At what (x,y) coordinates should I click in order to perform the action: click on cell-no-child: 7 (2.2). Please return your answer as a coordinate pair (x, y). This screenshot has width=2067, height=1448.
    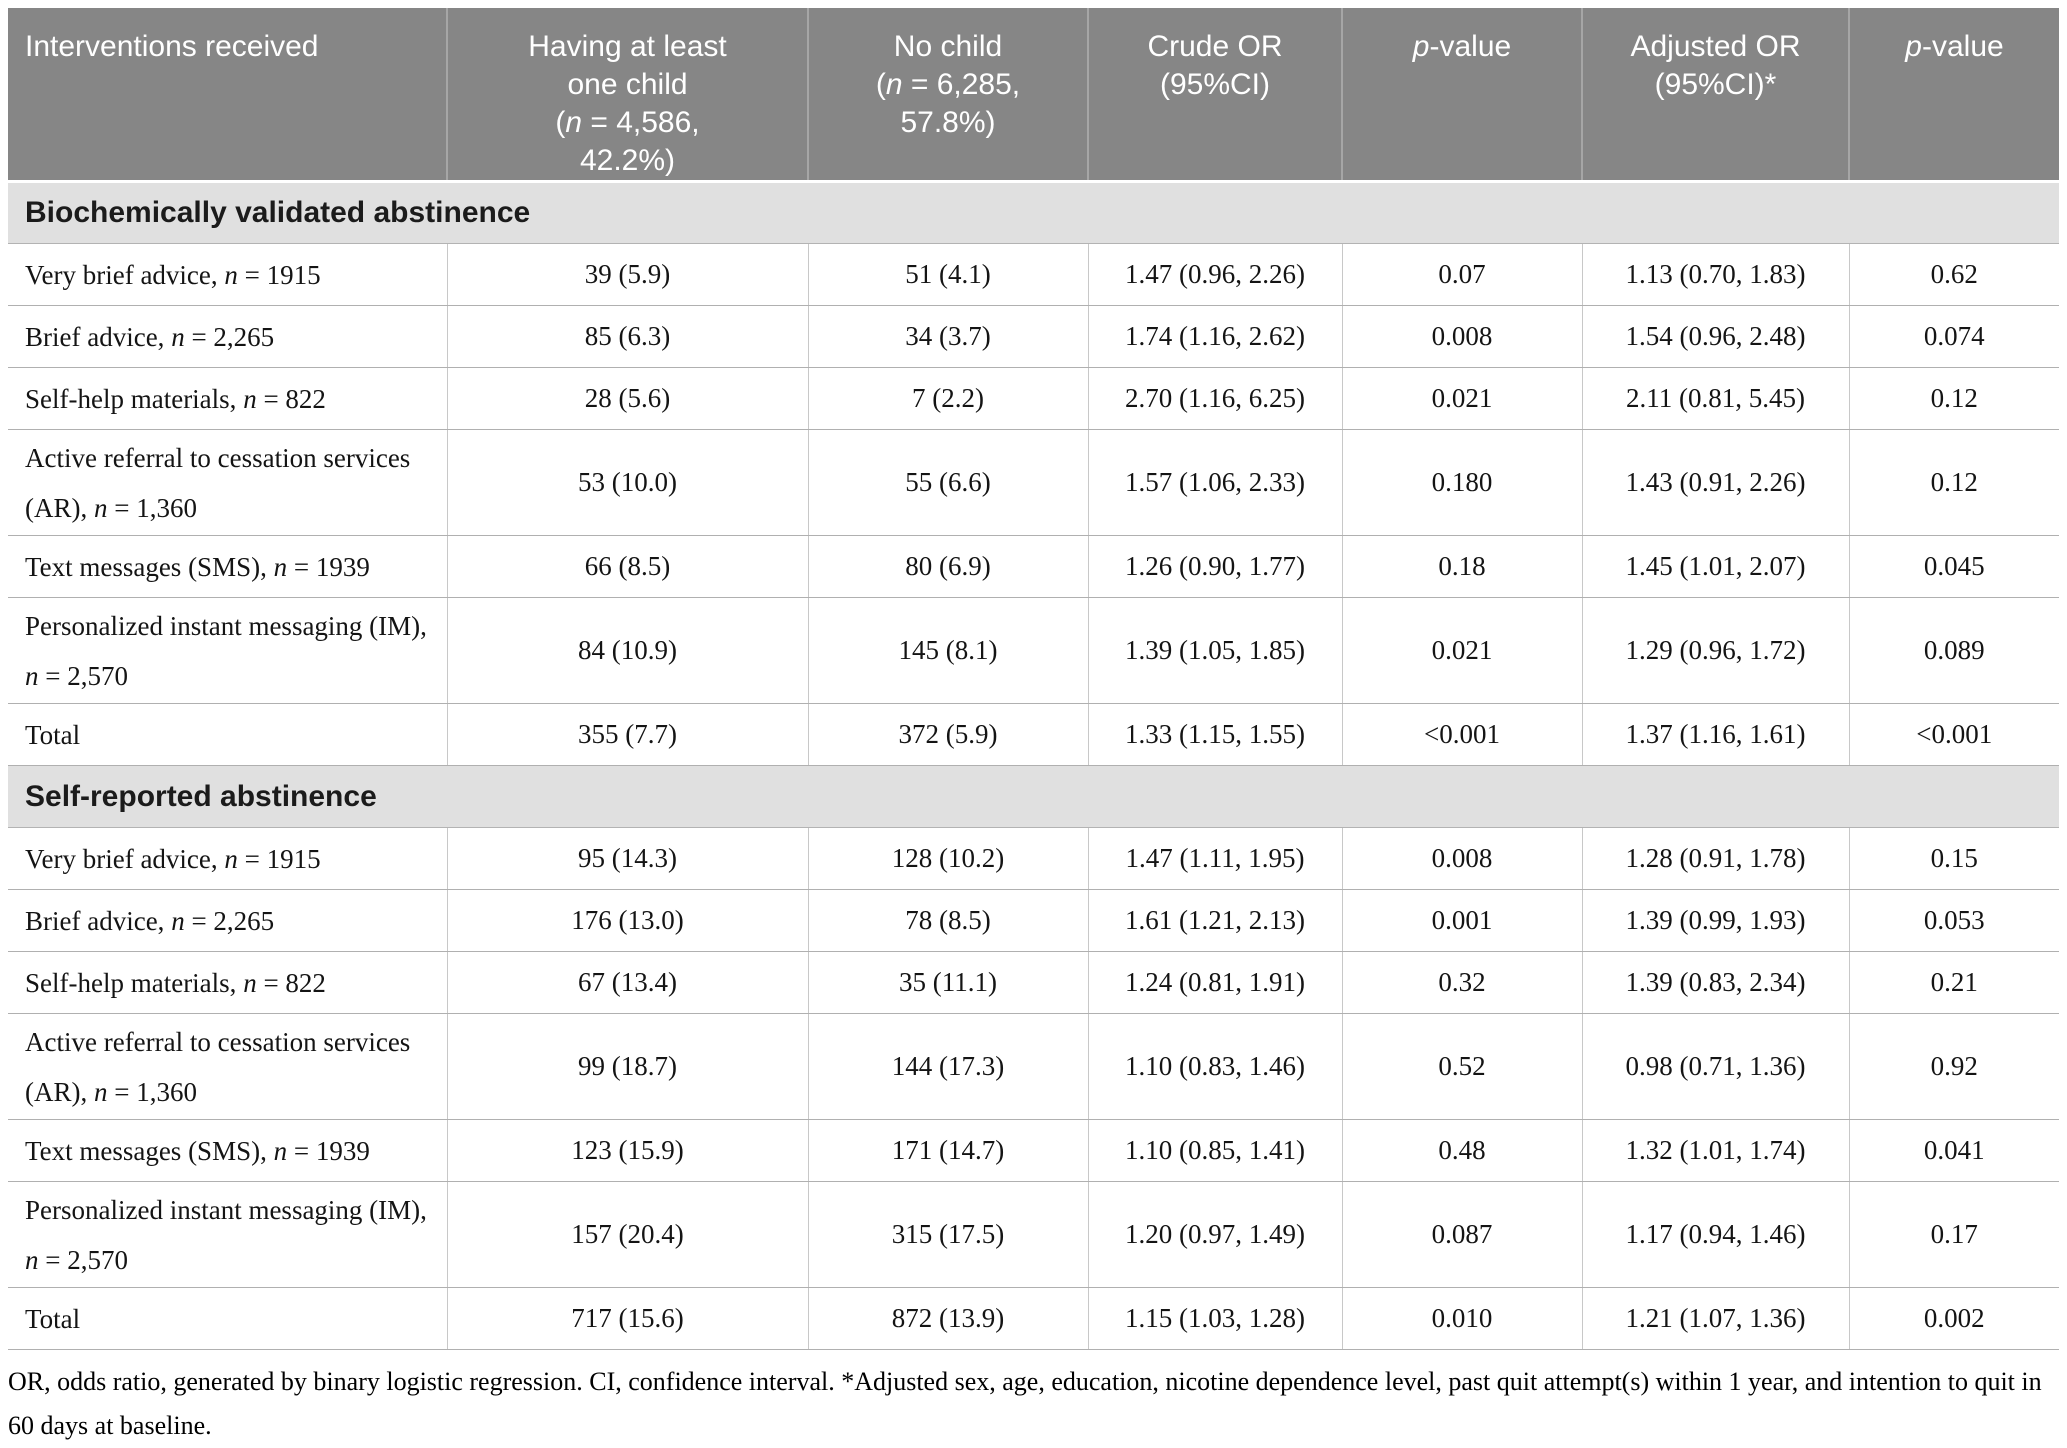
    Looking at the image, I should click on (947, 398).